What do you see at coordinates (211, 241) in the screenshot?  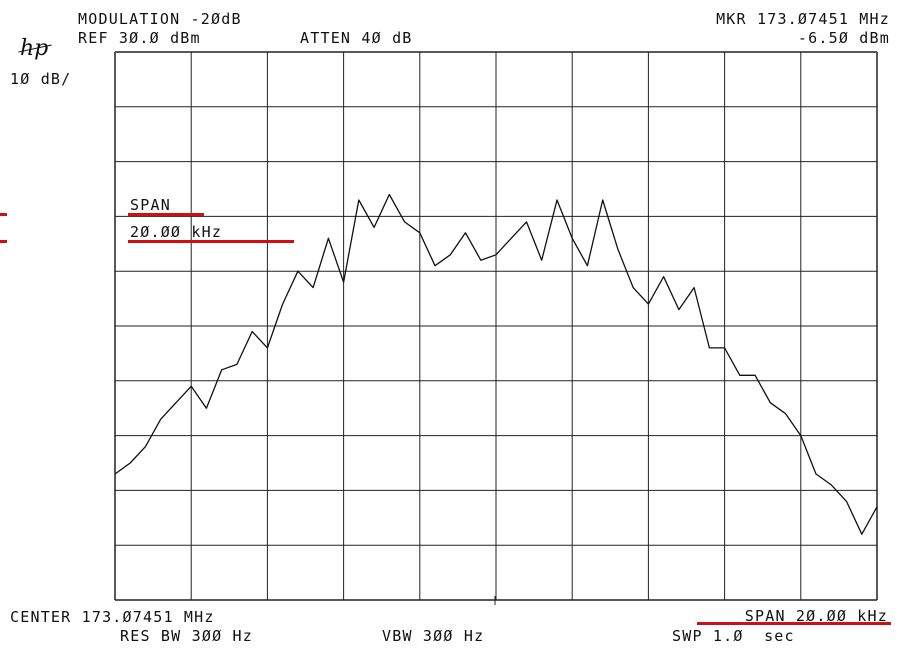 I see `span-value-underline` at bounding box center [211, 241].